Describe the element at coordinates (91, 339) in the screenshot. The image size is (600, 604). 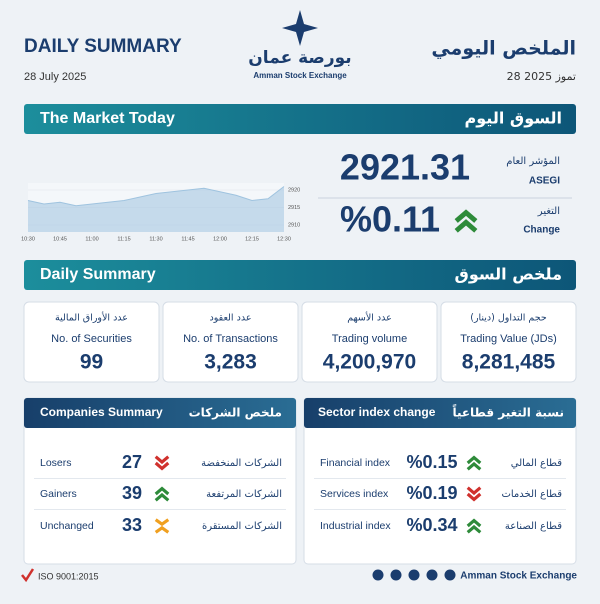
I see `card-label-en: No. of Securities` at that location.